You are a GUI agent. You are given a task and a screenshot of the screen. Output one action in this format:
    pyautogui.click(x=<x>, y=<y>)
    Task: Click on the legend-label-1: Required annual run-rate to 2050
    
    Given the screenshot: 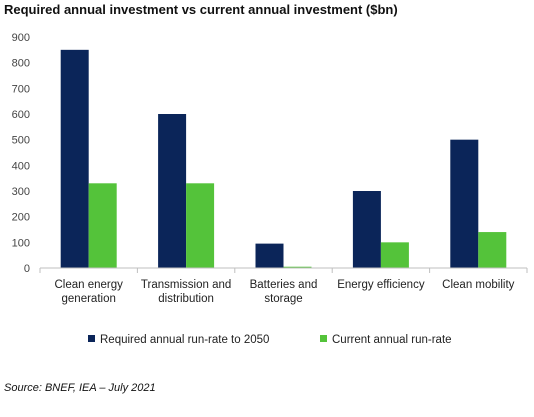 What is the action you would take?
    pyautogui.click(x=184, y=340)
    